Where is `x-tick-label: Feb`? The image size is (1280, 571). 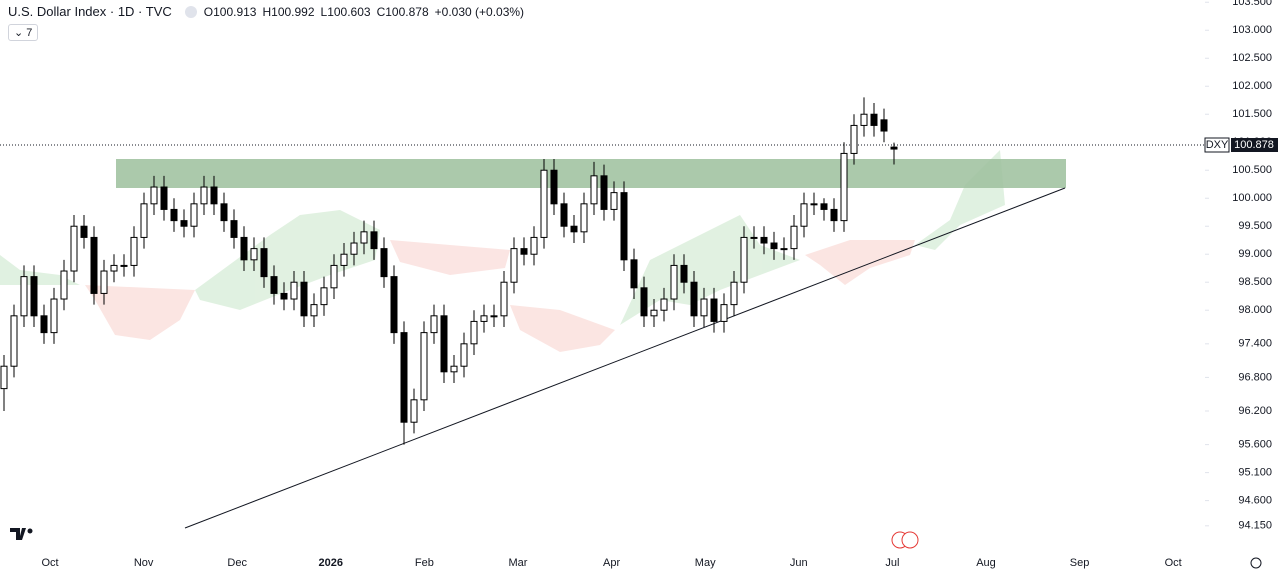
x-tick-label: Feb is located at coordinates (424, 563).